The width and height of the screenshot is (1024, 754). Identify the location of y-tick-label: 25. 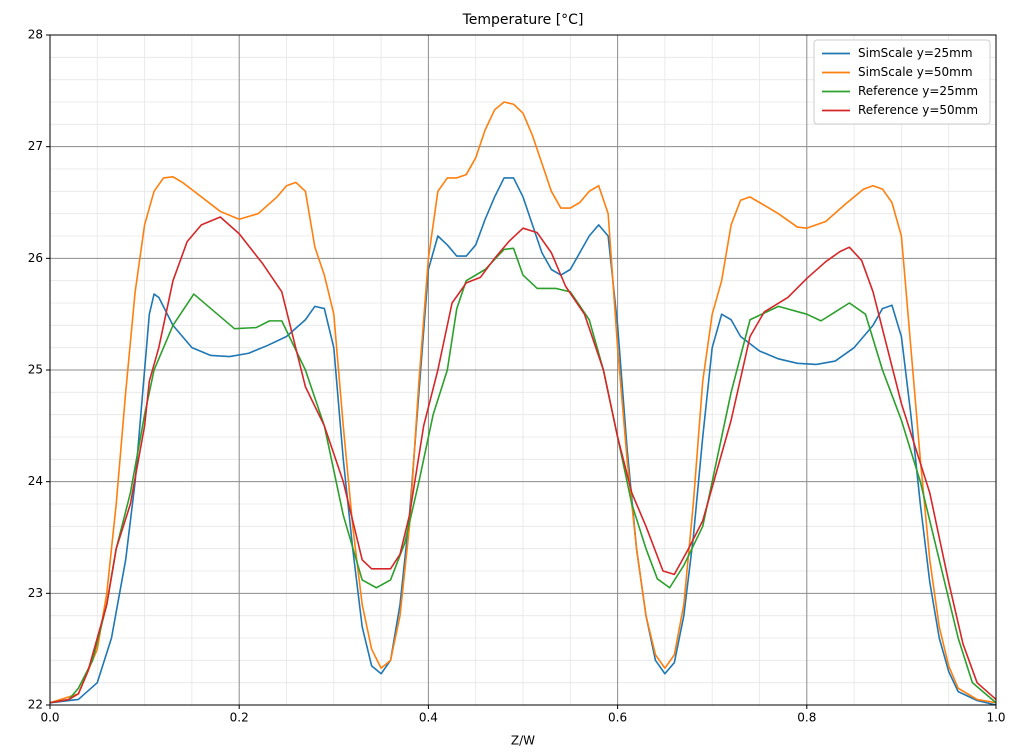
(35, 370).